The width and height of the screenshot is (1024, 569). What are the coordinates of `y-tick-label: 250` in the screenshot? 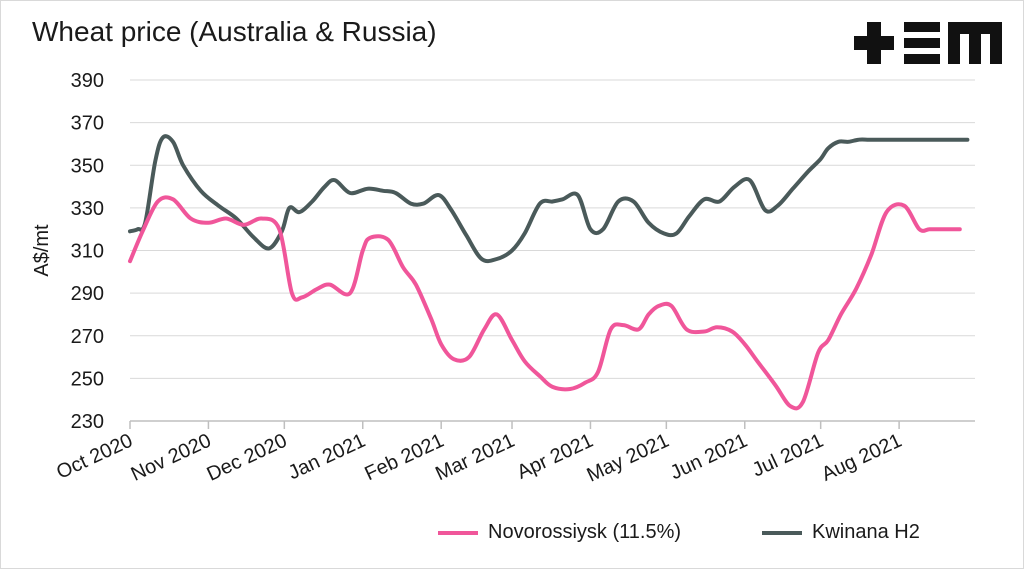 It's located at (87, 379).